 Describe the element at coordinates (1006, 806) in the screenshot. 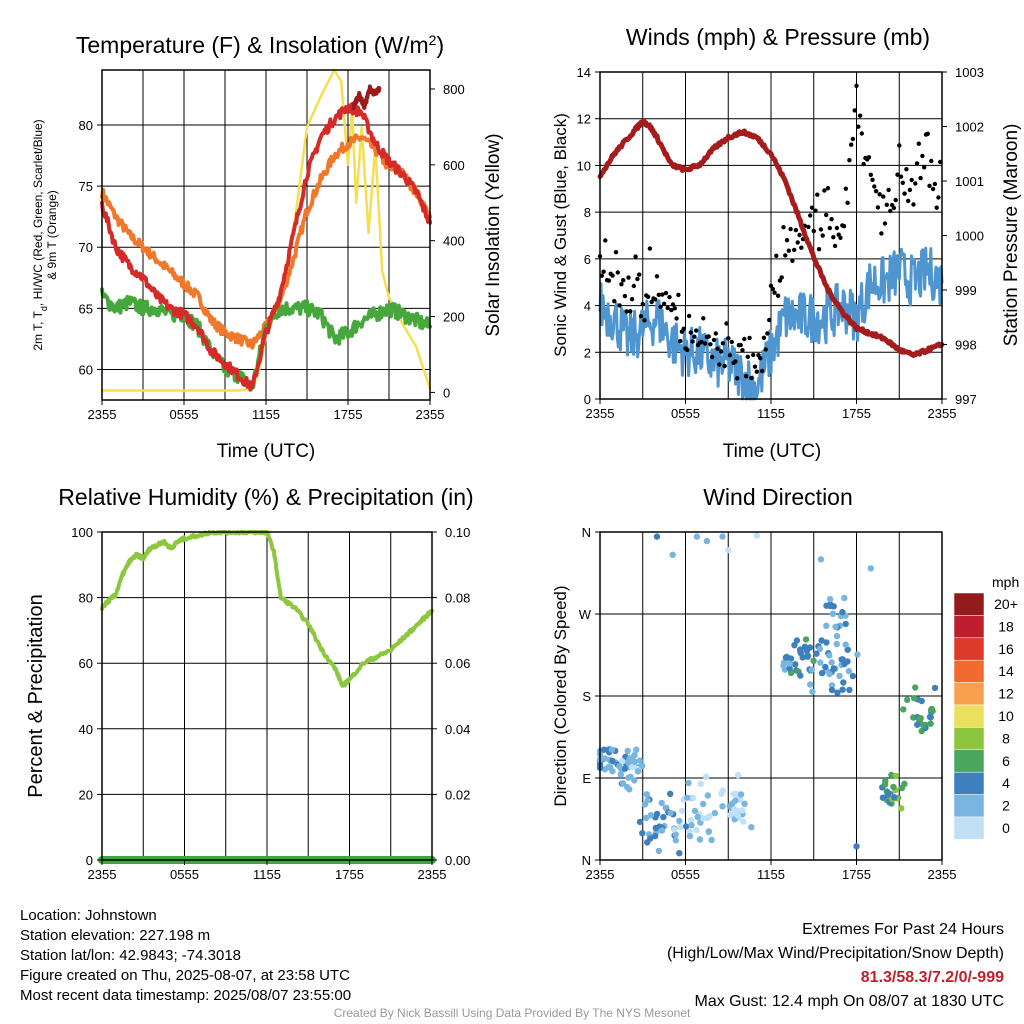

I see `legend-label: 2` at that location.